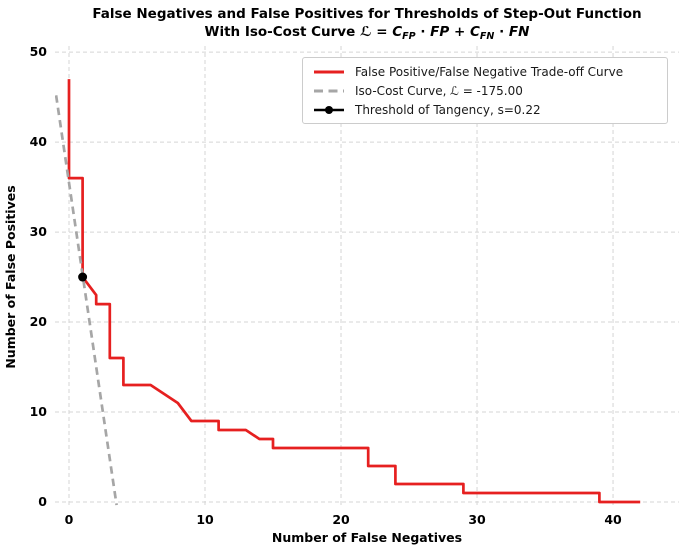 This screenshot has width=686, height=556. I want to click on iso-cost-line, so click(86, 300).